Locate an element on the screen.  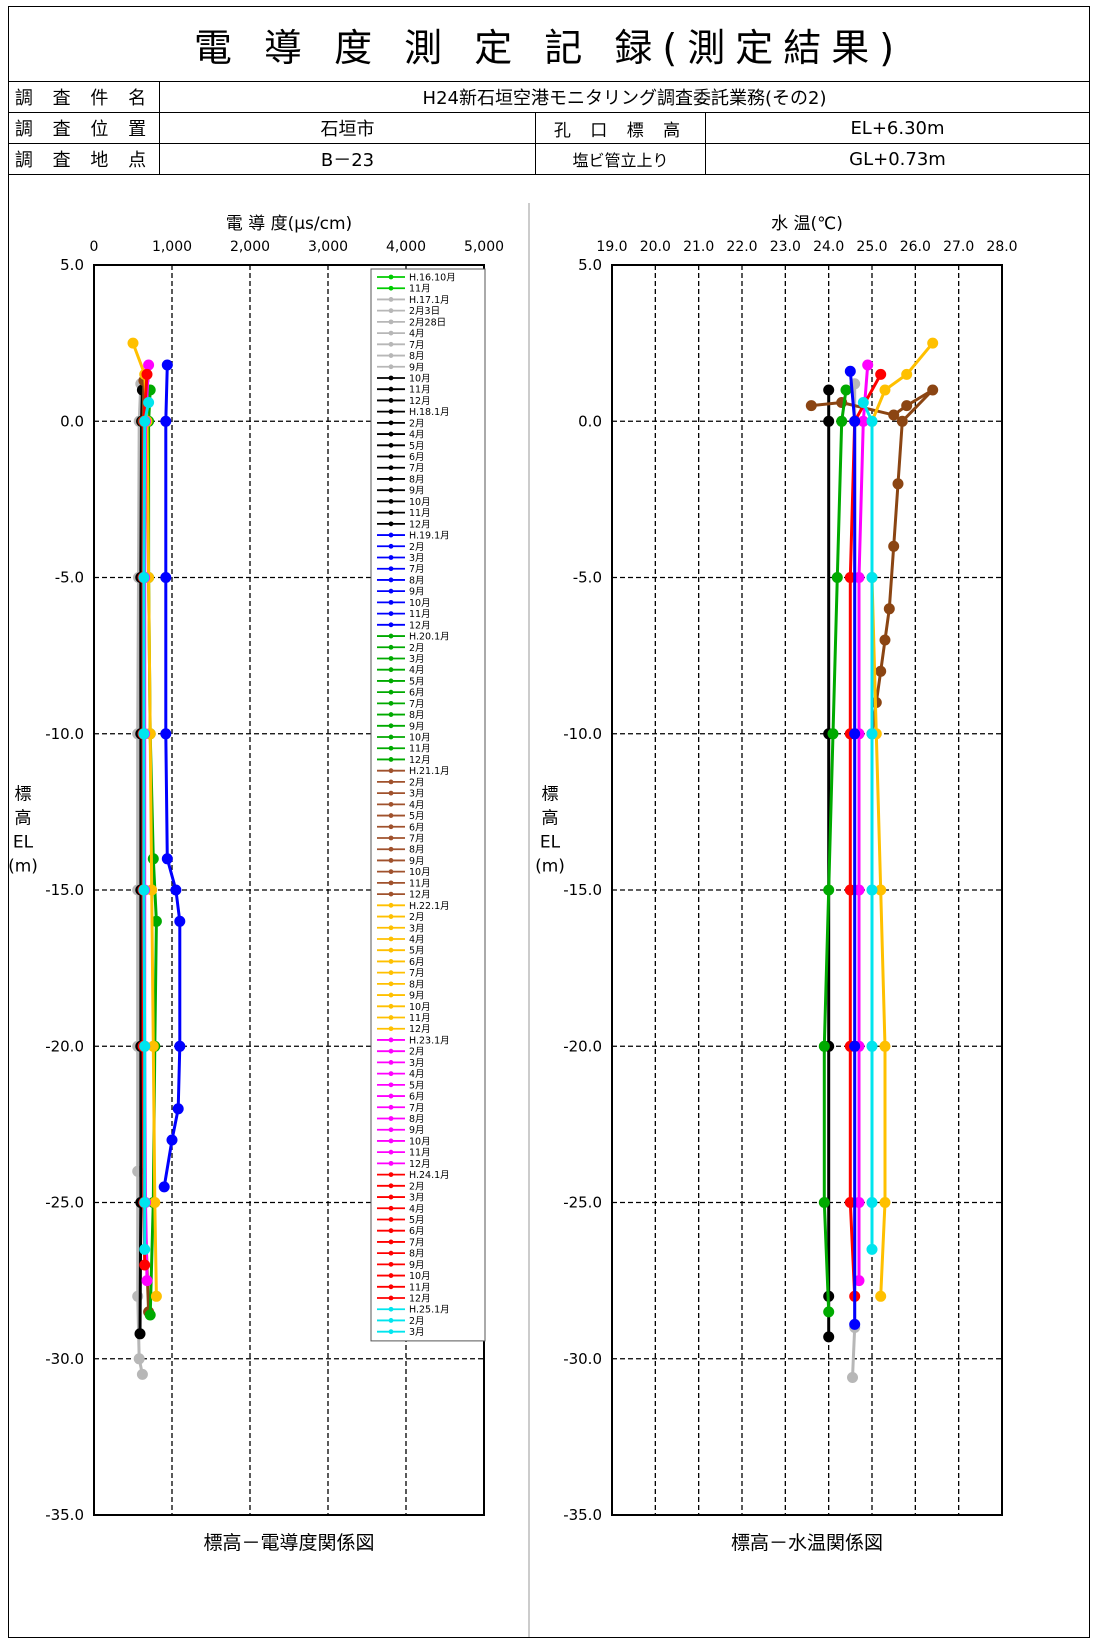
survey-location-value: 石垣市 is located at coordinates (347, 128).